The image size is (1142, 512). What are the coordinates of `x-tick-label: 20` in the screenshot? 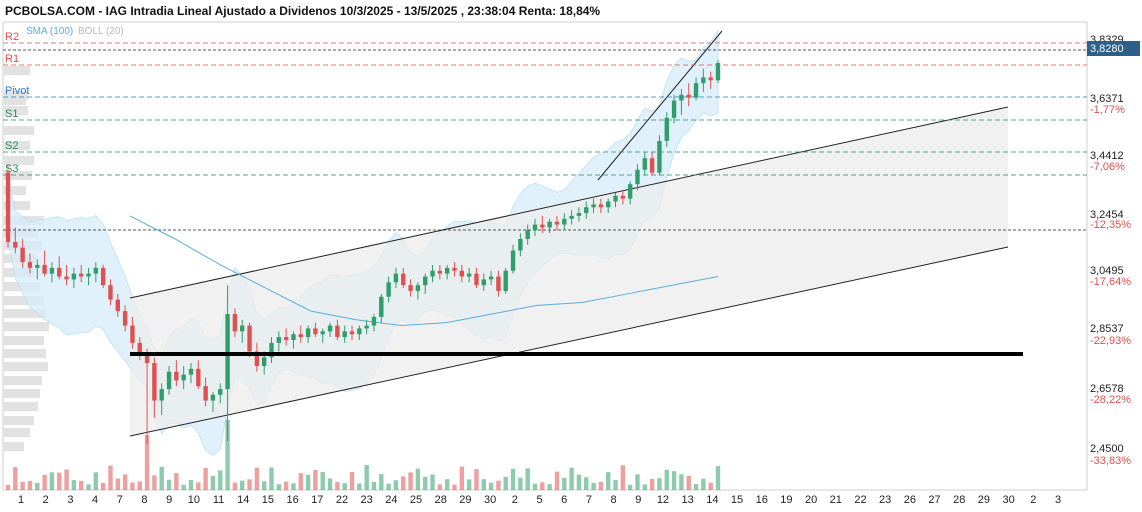 It's located at (811, 500).